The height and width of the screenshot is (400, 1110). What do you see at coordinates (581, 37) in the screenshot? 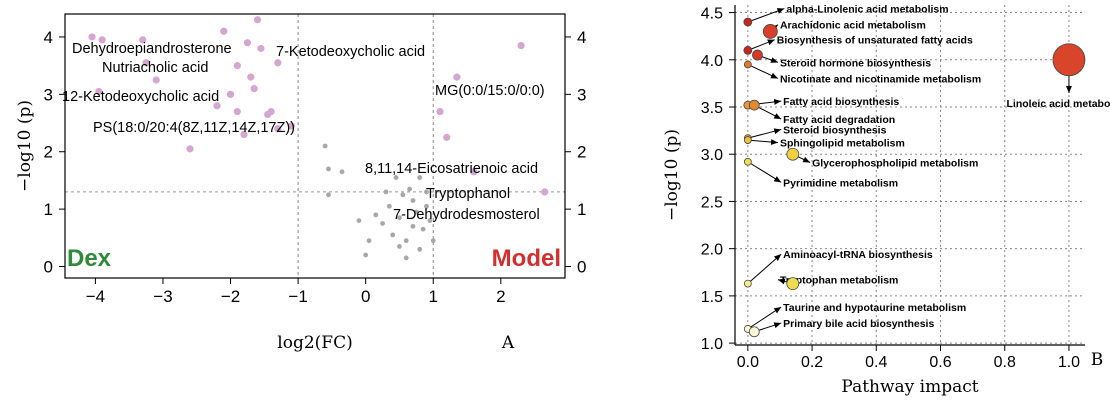
I see `y-tick-label-right: 4` at bounding box center [581, 37].